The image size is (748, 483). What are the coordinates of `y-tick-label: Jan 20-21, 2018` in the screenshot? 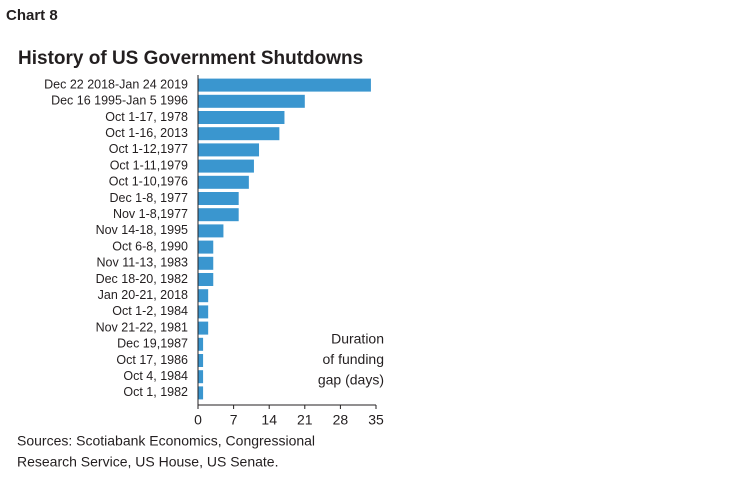 It's located at (143, 295).